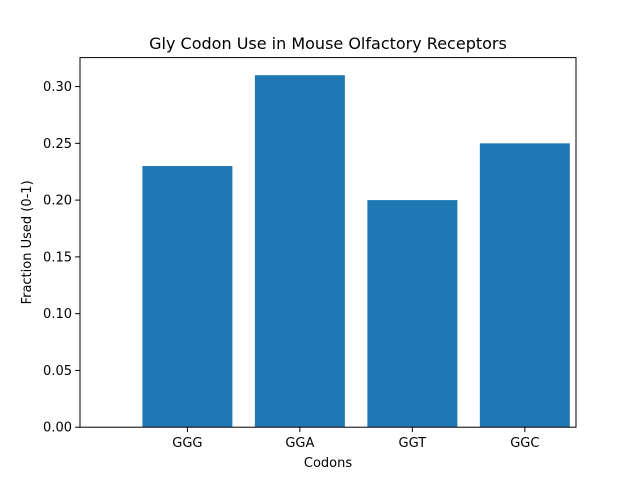 The width and height of the screenshot is (640, 484). Describe the element at coordinates (524, 443) in the screenshot. I see `x-tick-label: GGC` at that location.